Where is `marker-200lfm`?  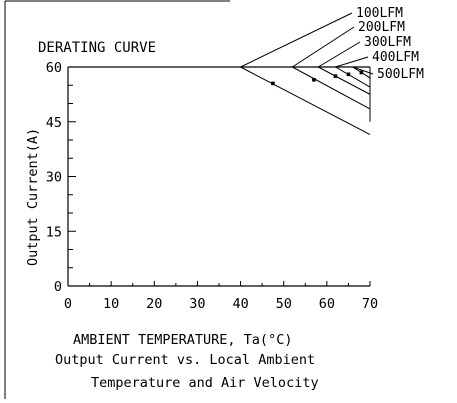
marker-200lfm is located at coordinates (314, 79).